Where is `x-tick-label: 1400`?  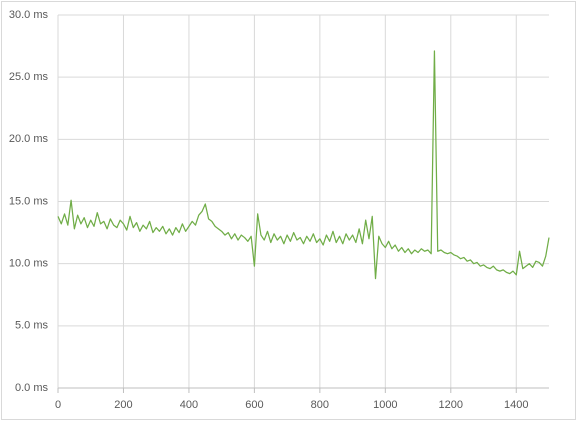
x-tick-label: 1400 is located at coordinates (516, 405).